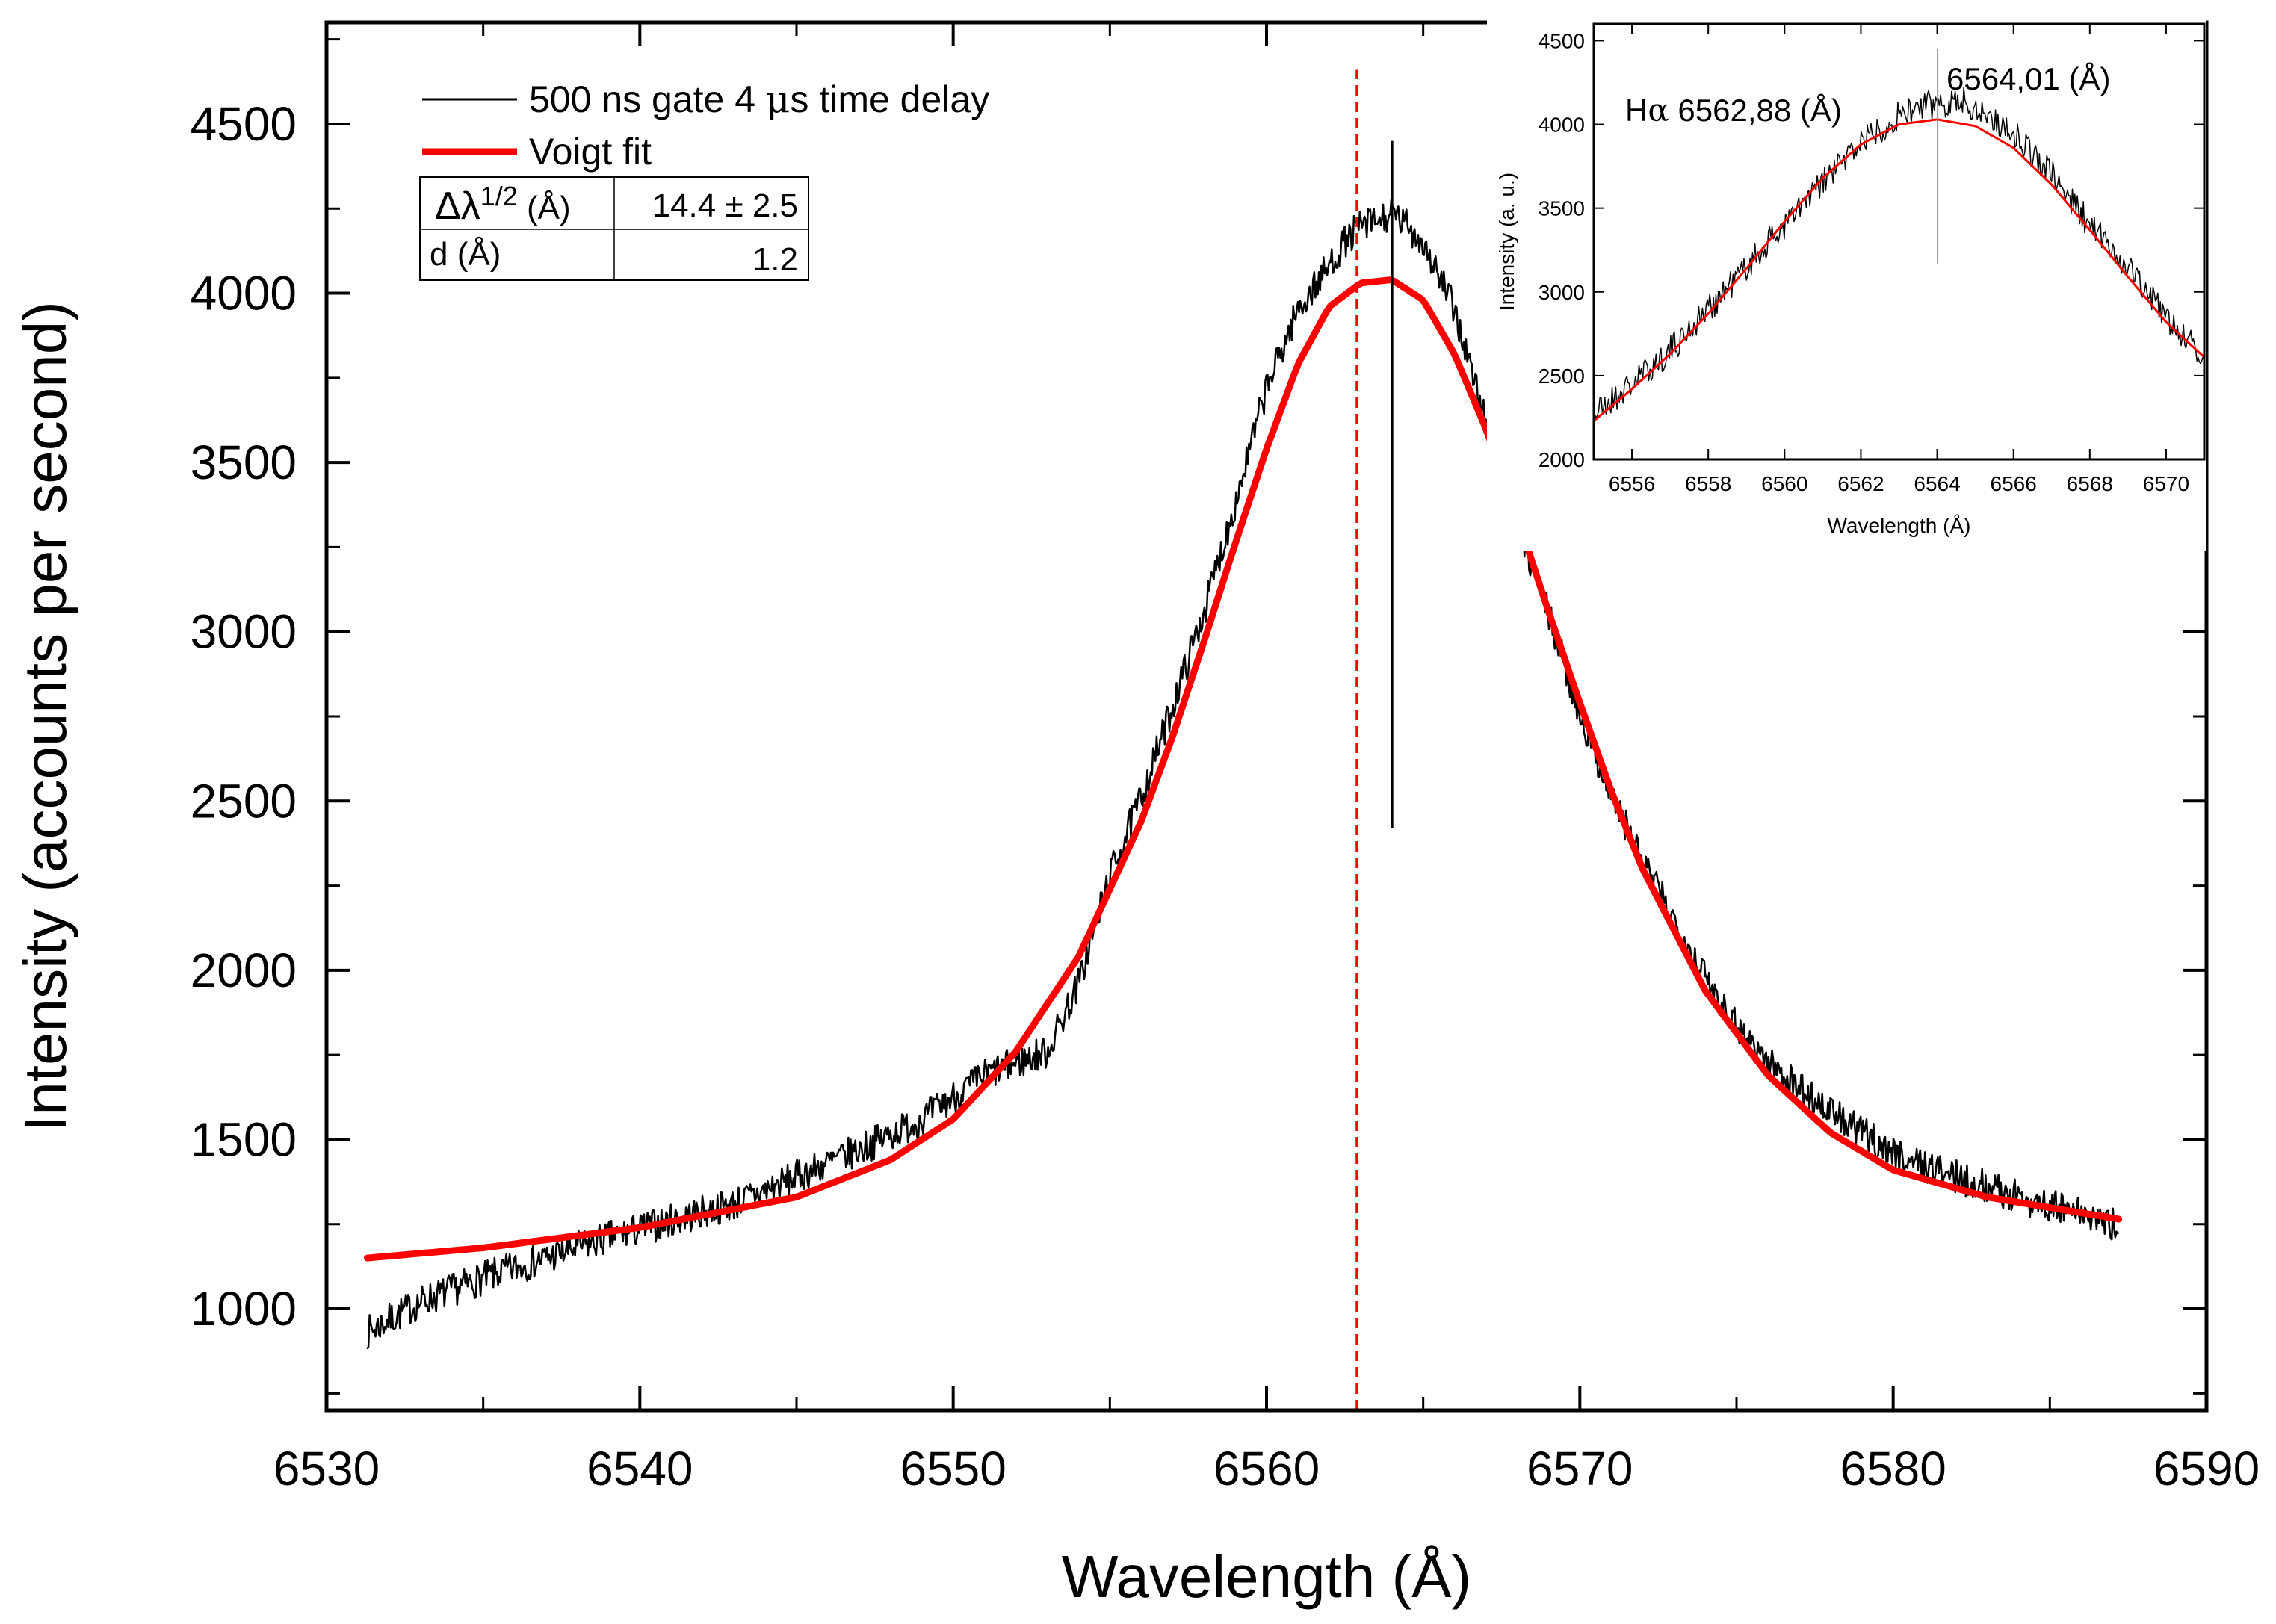 This screenshot has width=2276, height=1624. What do you see at coordinates (1374, 739) in the screenshot?
I see `main-markers-layer` at bounding box center [1374, 739].